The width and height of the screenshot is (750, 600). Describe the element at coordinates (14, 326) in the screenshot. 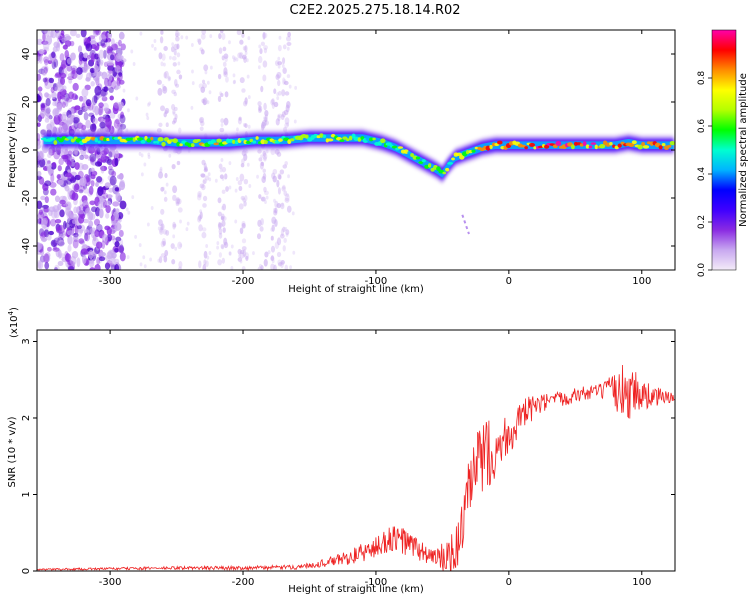

I see `snr-y-multiplier-base: (x10` at that location.